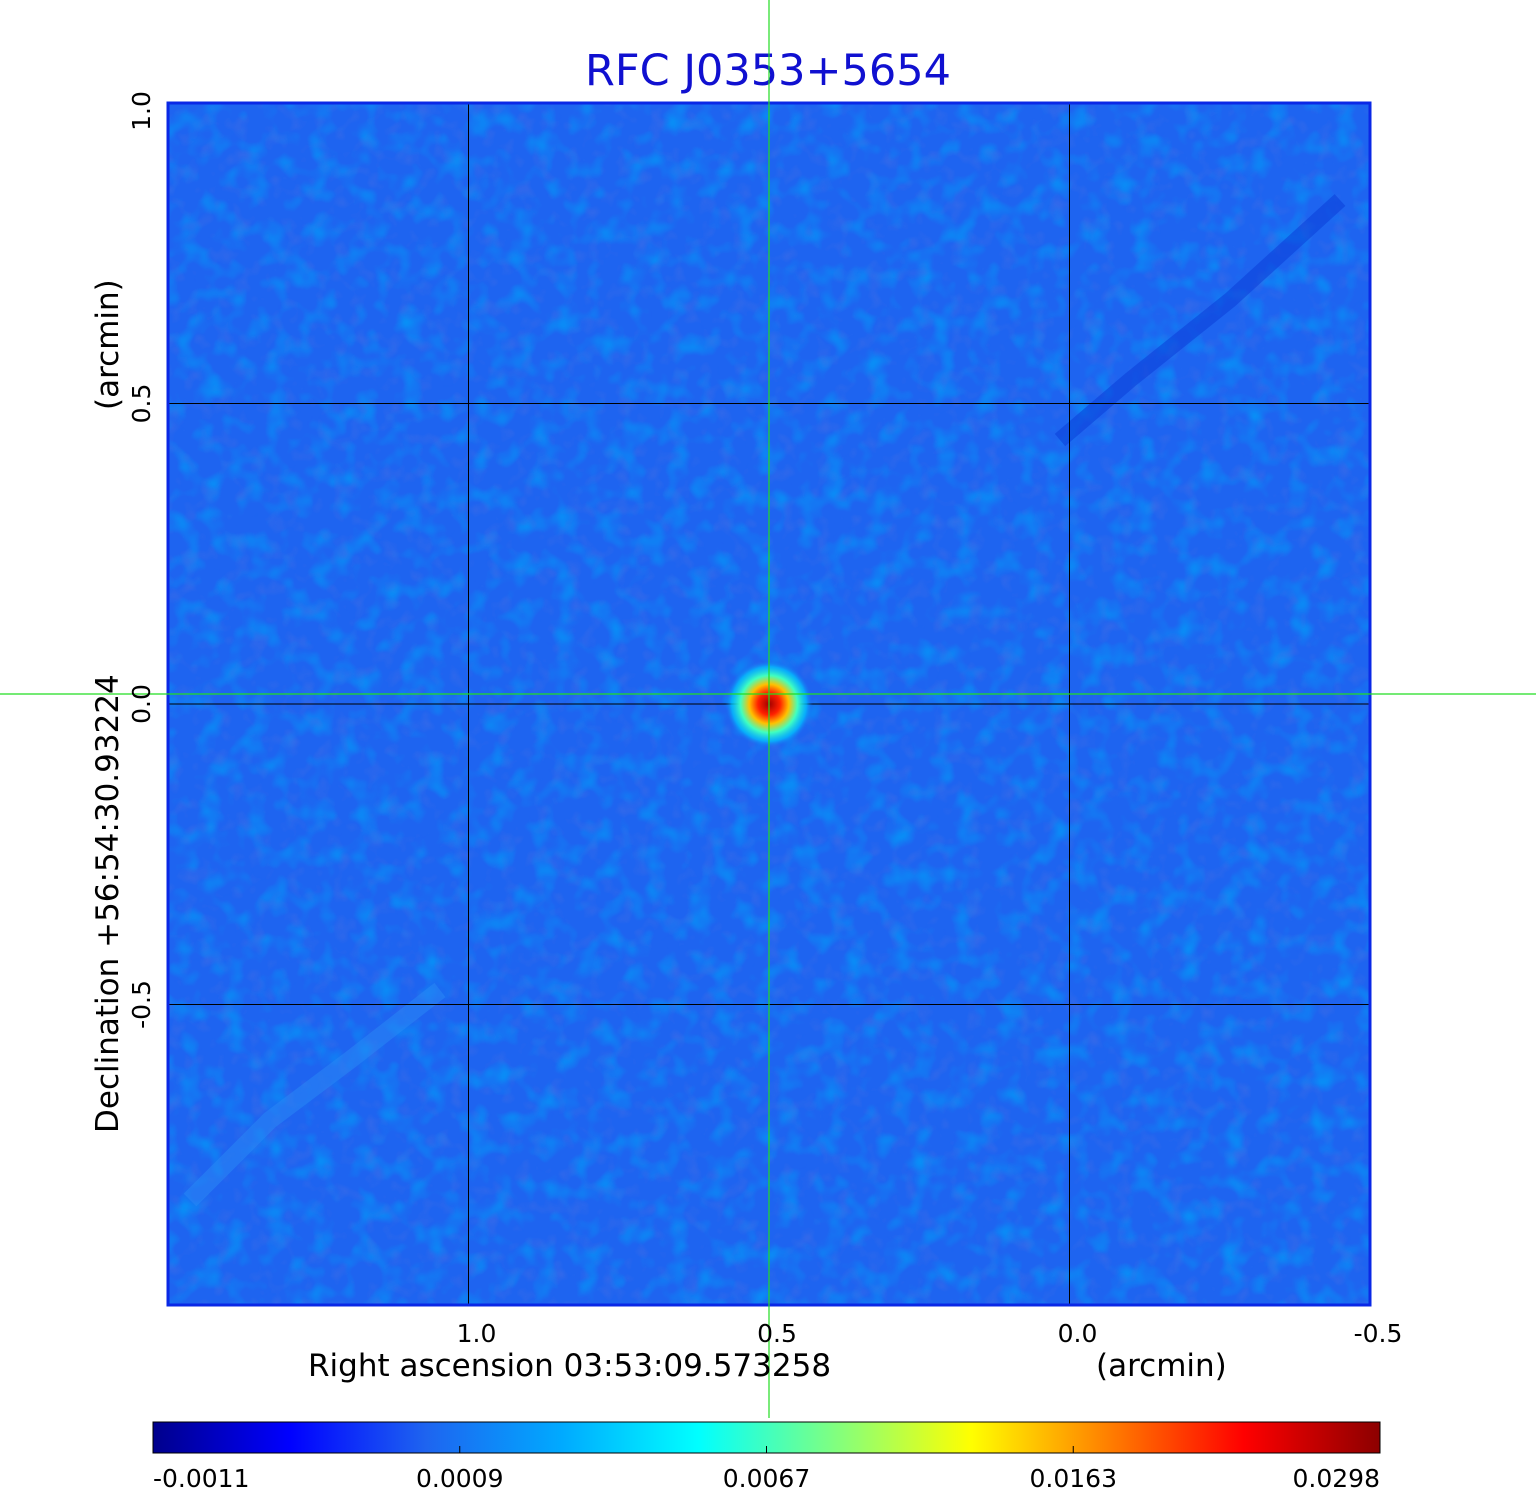 The width and height of the screenshot is (1536, 1511). Describe the element at coordinates (1161, 1366) in the screenshot. I see `x-axis-unit: (arcmin)` at that location.